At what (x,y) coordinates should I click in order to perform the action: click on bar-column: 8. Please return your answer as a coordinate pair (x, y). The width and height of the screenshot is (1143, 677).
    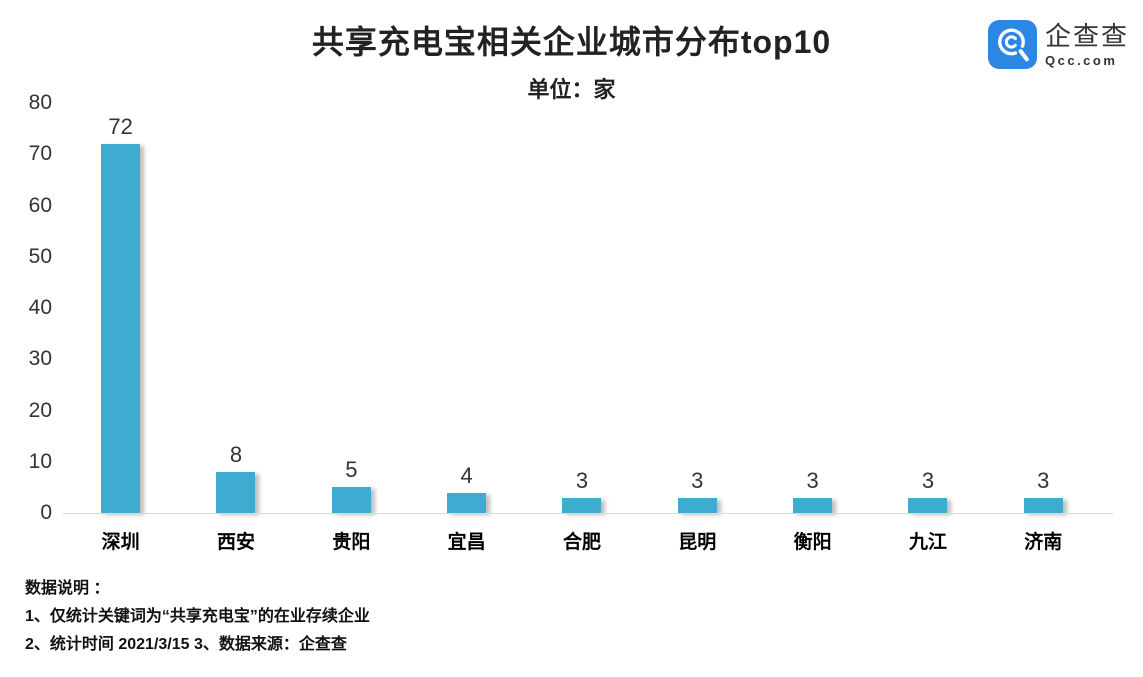
    Looking at the image, I should click on (235, 308).